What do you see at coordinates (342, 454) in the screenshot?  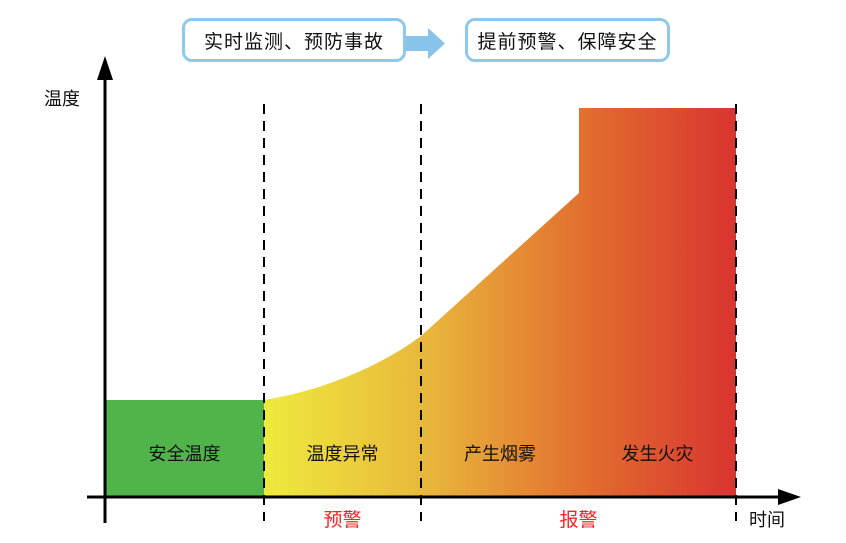 I see `zone-label-temperature-anomaly: 温度异常` at bounding box center [342, 454].